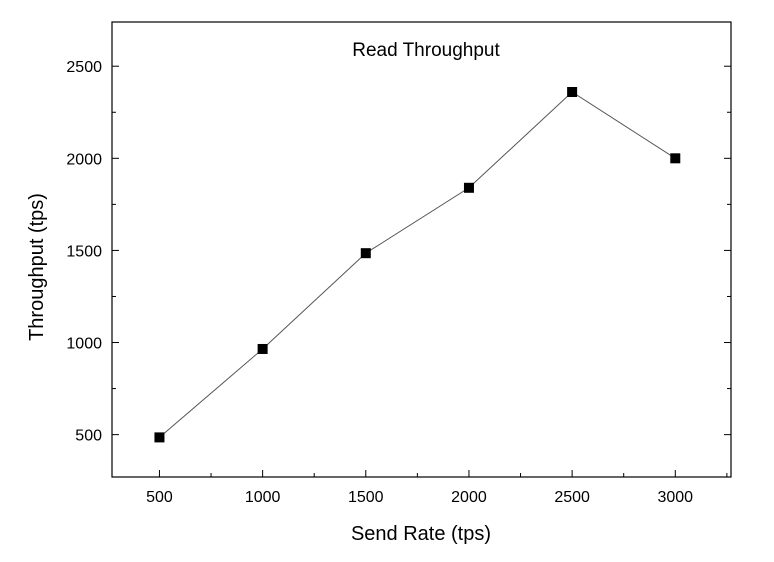 This screenshot has height=562, width=774. What do you see at coordinates (469, 497) in the screenshot?
I see `x-tick-label: 2000` at bounding box center [469, 497].